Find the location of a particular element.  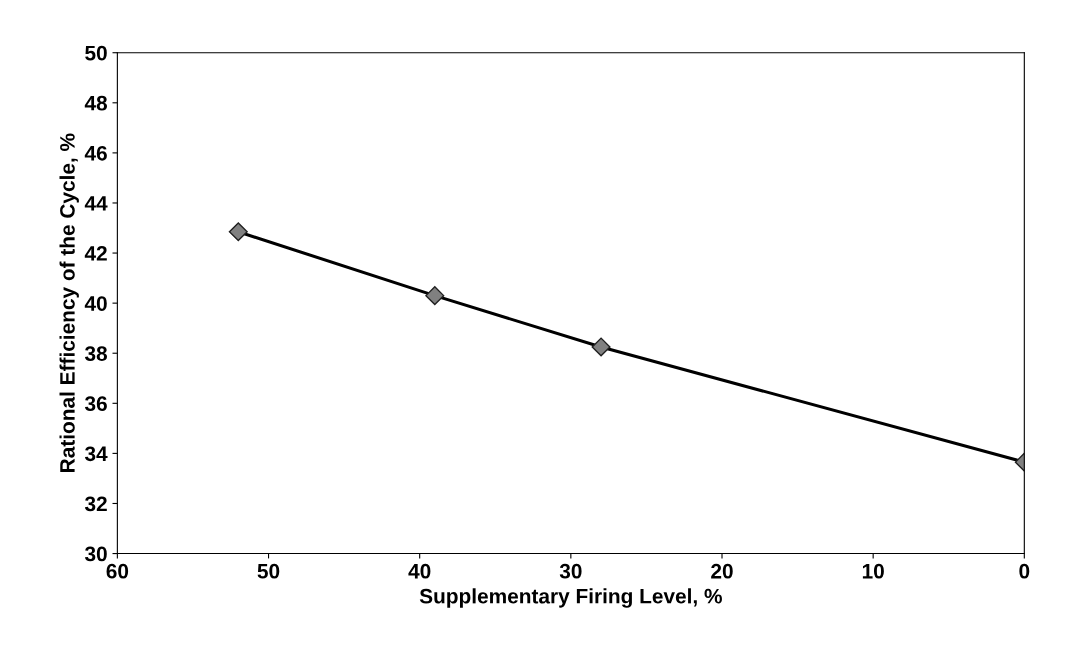

x-tick-label: 50 is located at coordinates (268, 571).